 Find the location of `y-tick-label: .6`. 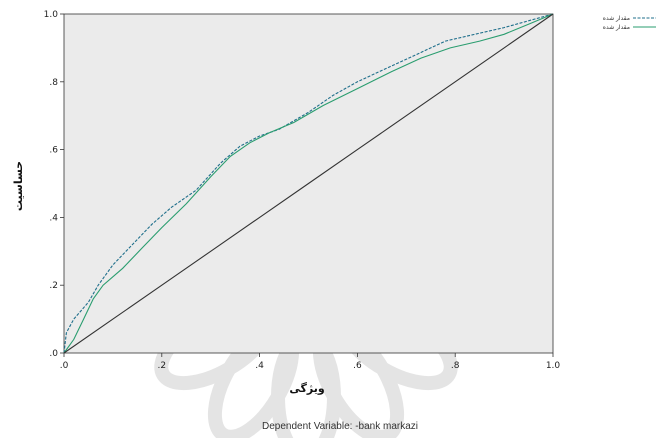

y-tick-label: .6 is located at coordinates (53, 151).